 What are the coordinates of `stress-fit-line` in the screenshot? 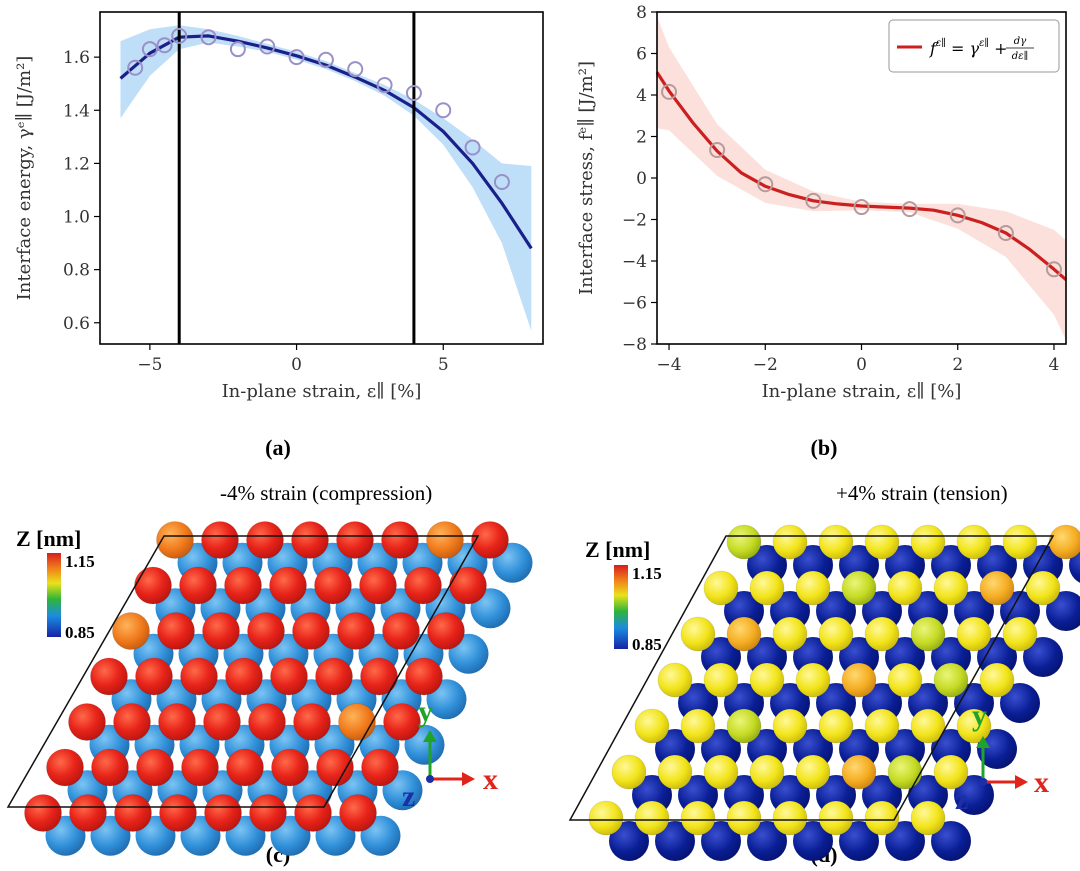 It's located at (861, 176).